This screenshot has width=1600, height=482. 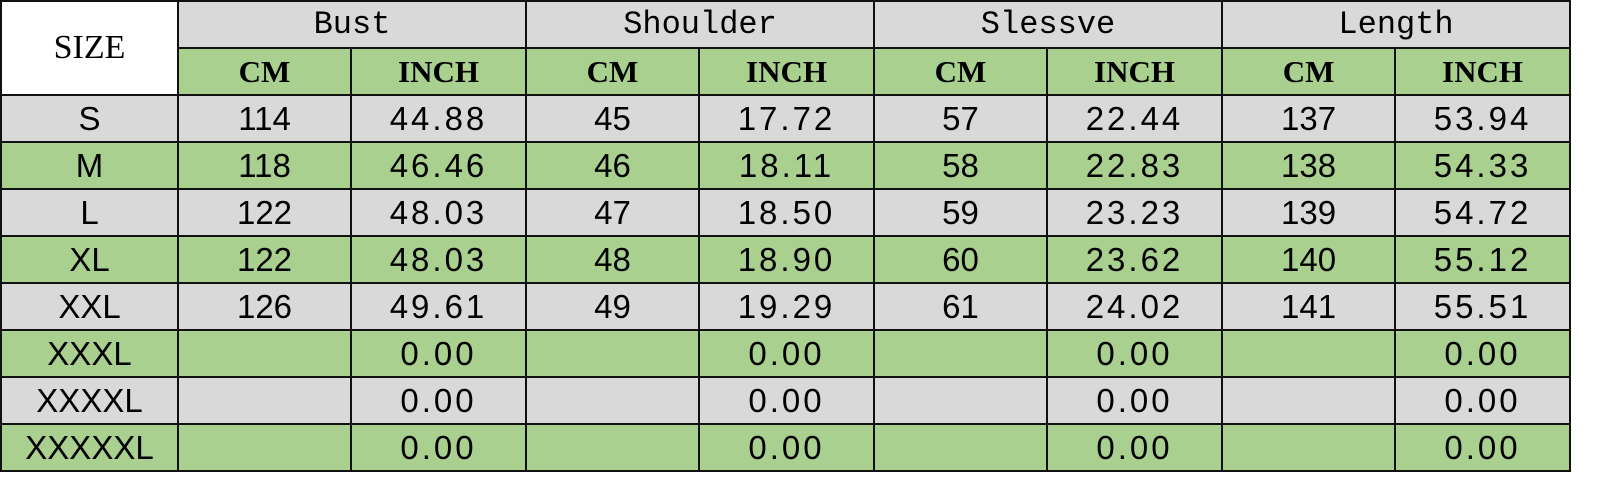 What do you see at coordinates (700, 24) in the screenshot?
I see `group-header-shoulder: Shoulder` at bounding box center [700, 24].